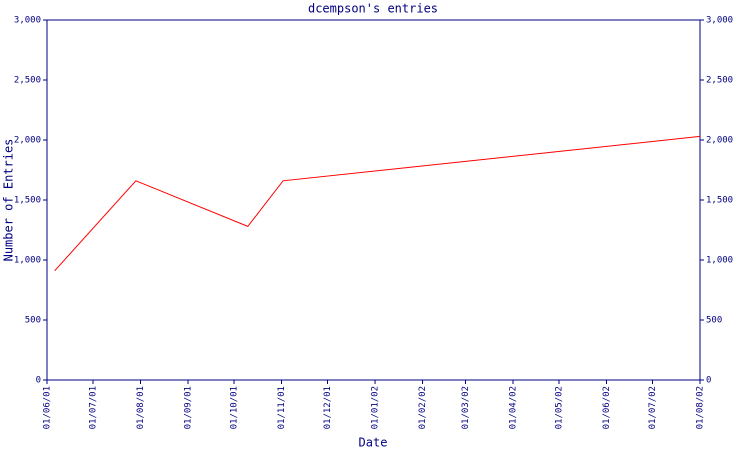  Describe the element at coordinates (719, 141) in the screenshot. I see `y2-tick-label: 2,000` at that location.